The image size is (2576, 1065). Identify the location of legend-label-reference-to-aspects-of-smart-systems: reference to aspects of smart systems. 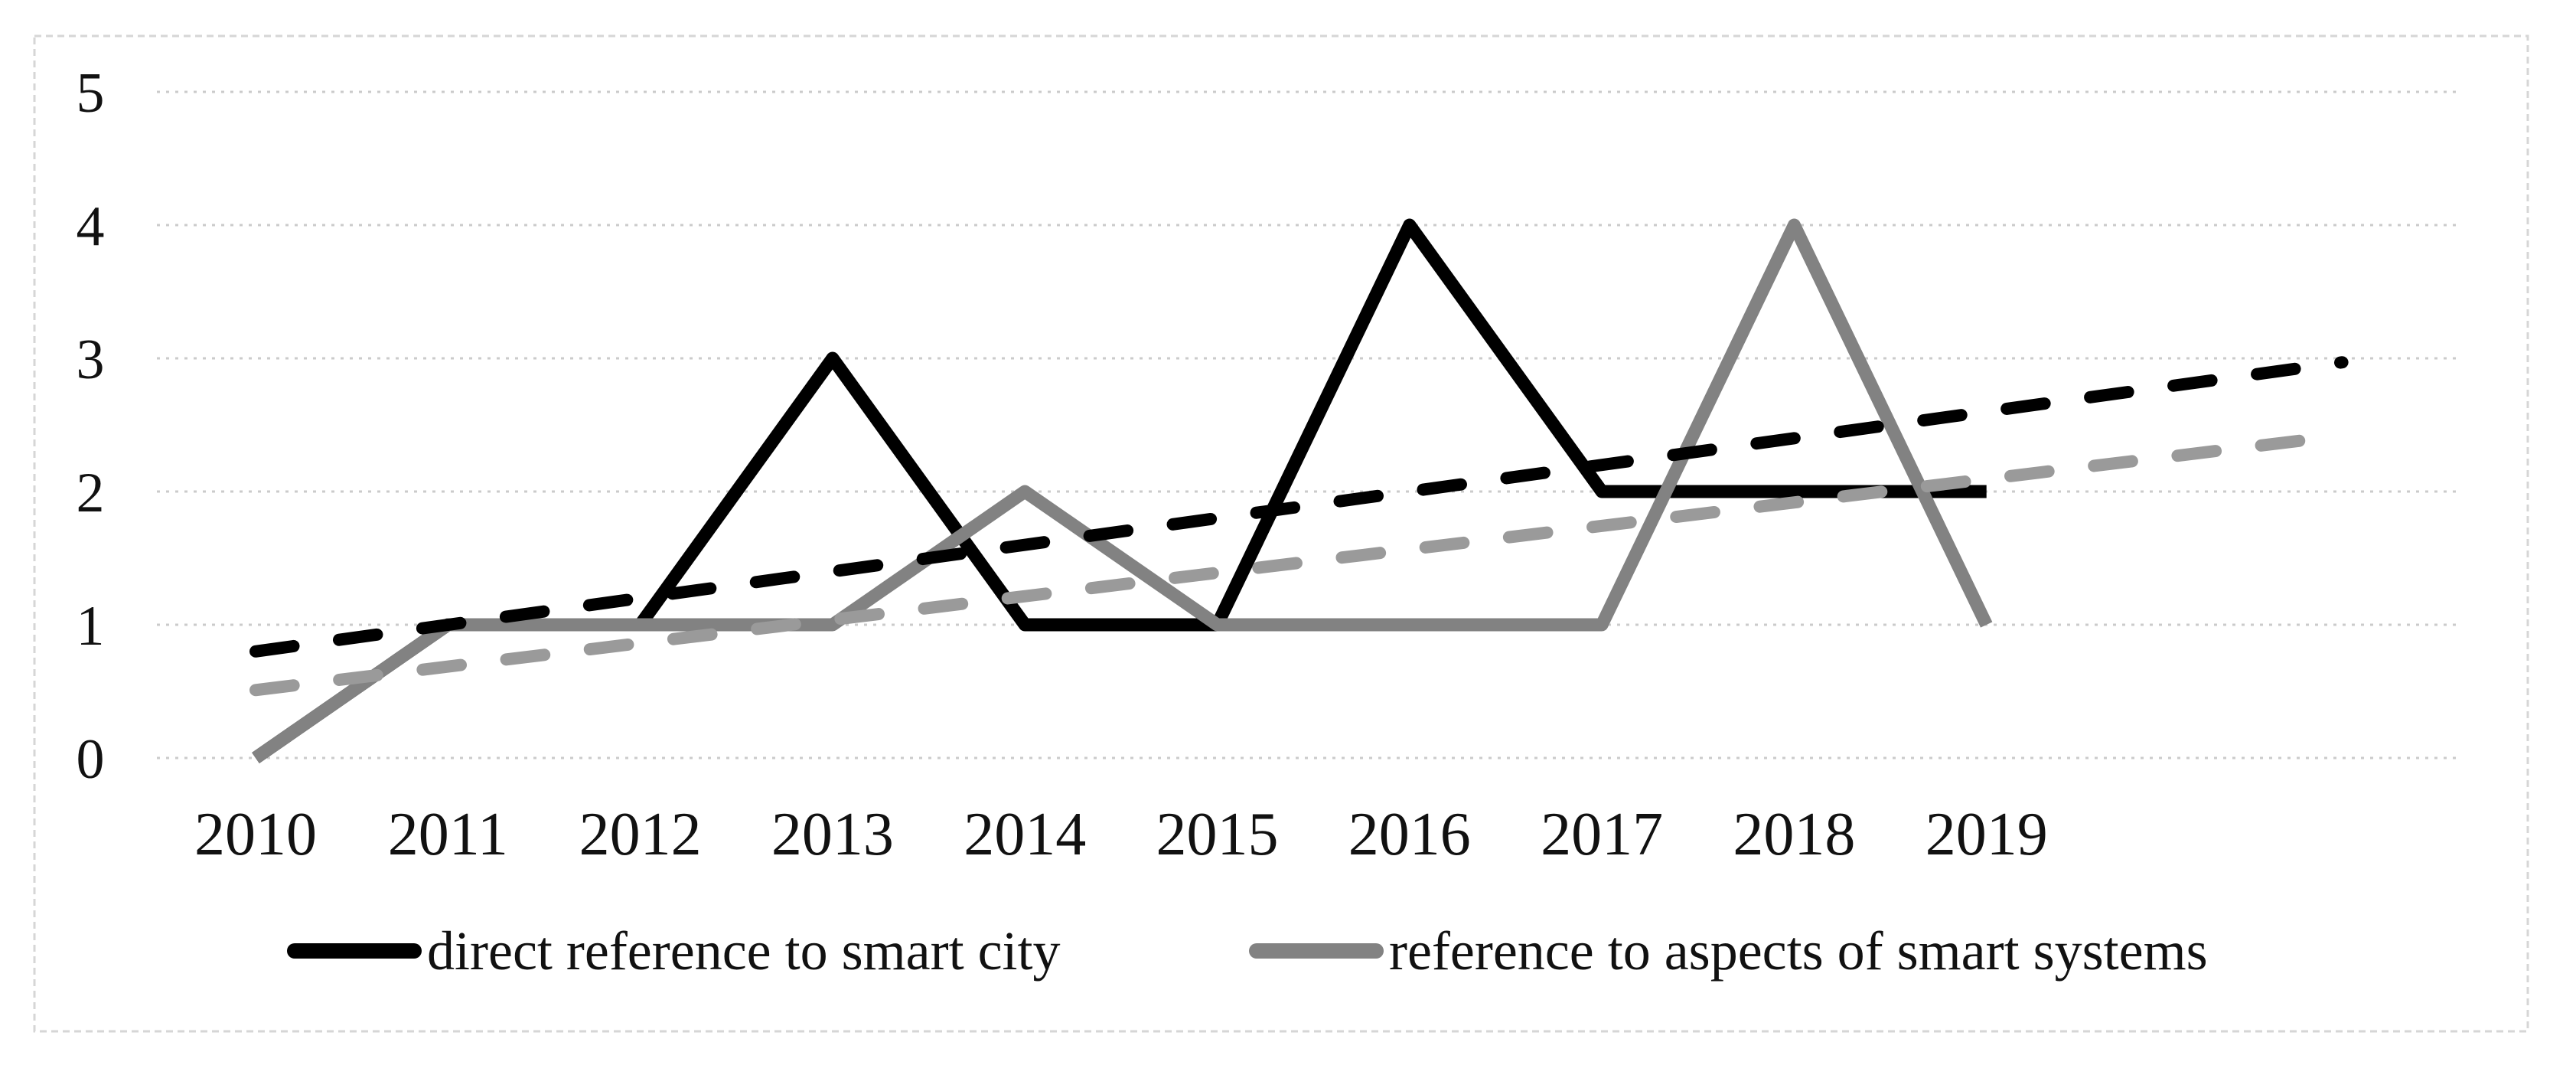
(1798, 951).